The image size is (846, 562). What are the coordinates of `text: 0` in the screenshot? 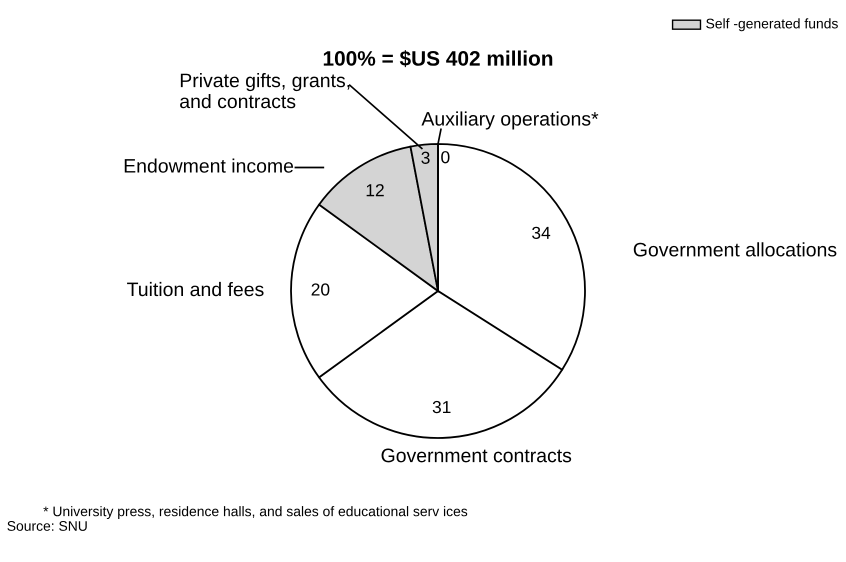 It's located at (445, 157).